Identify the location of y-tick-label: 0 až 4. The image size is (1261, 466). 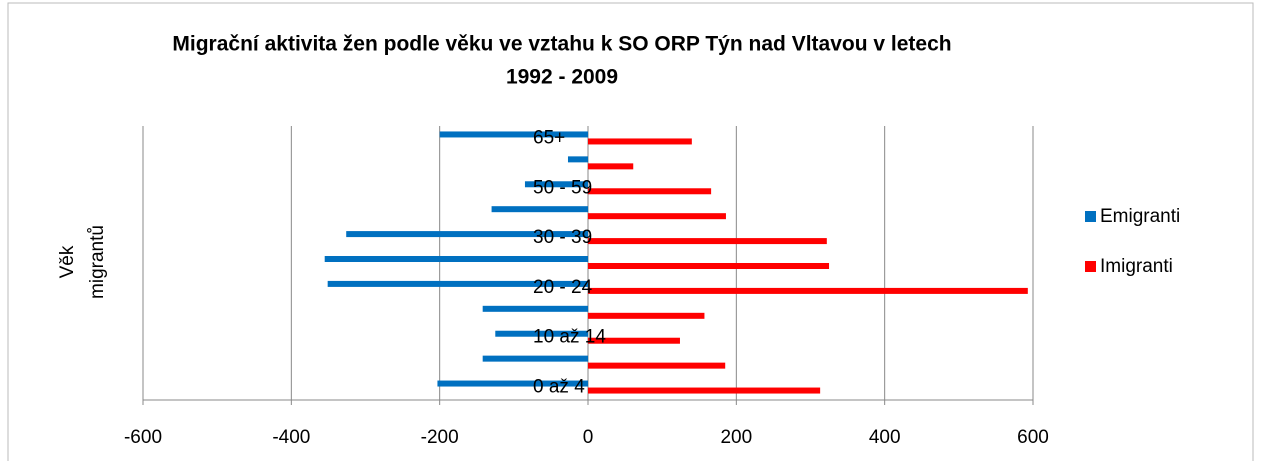
(559, 387).